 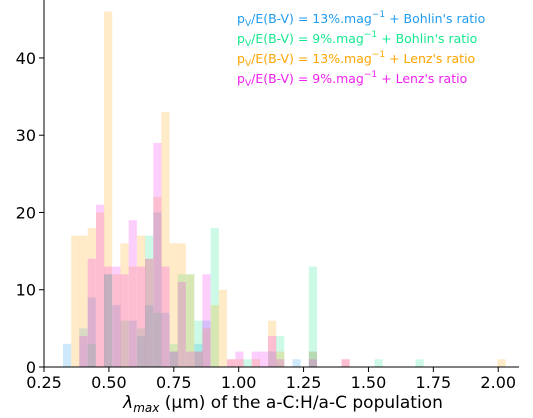 What do you see at coordinates (174, 382) in the screenshot?
I see `x-tick-label: 0.75` at bounding box center [174, 382].